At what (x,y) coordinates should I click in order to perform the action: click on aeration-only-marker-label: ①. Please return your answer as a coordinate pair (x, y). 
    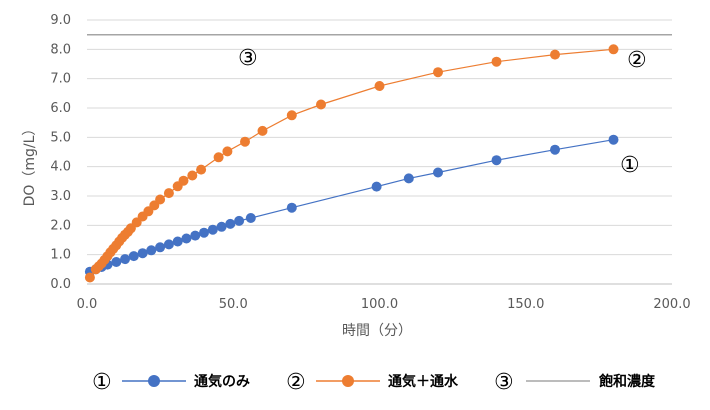
    Looking at the image, I should click on (630, 165).